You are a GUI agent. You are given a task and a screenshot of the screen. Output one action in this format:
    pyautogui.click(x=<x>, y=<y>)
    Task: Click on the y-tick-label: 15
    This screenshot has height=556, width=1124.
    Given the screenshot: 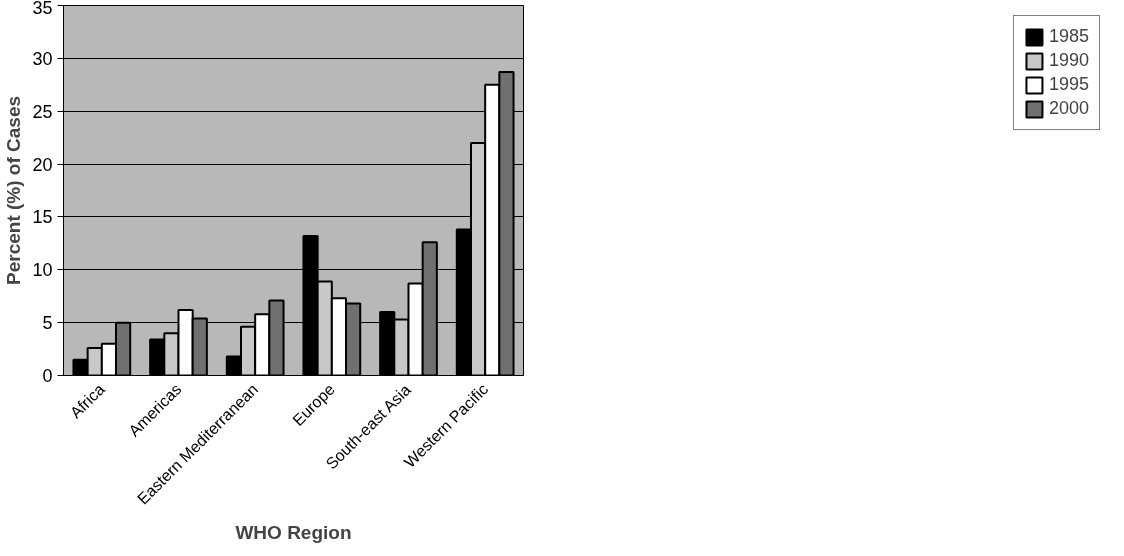 What is the action you would take?
    pyautogui.click(x=42, y=217)
    